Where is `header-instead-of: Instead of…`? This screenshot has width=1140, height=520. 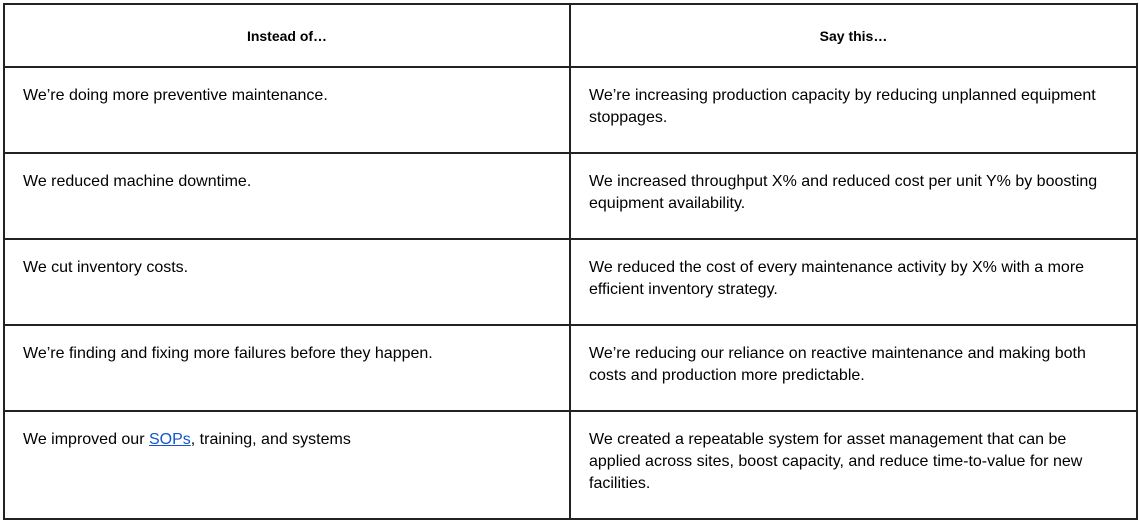 header-instead-of: Instead of… is located at coordinates (287, 35).